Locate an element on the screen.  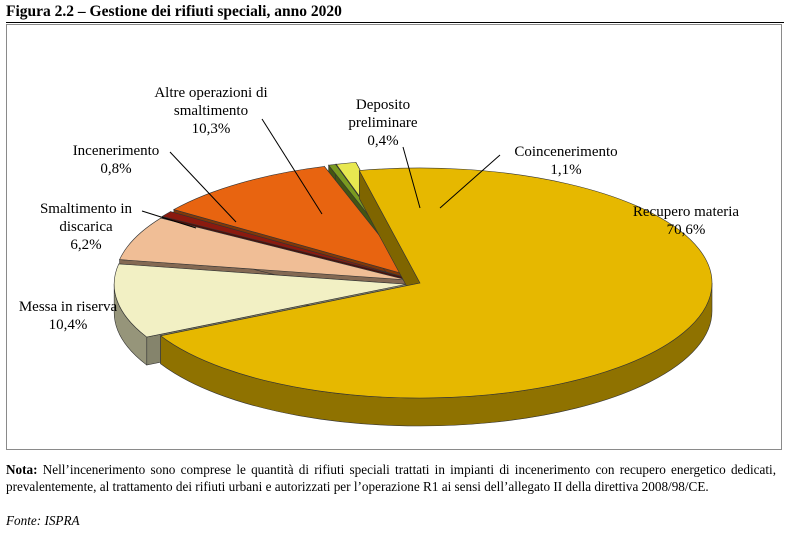
slice-percent-label: 10,3% is located at coordinates (211, 129).